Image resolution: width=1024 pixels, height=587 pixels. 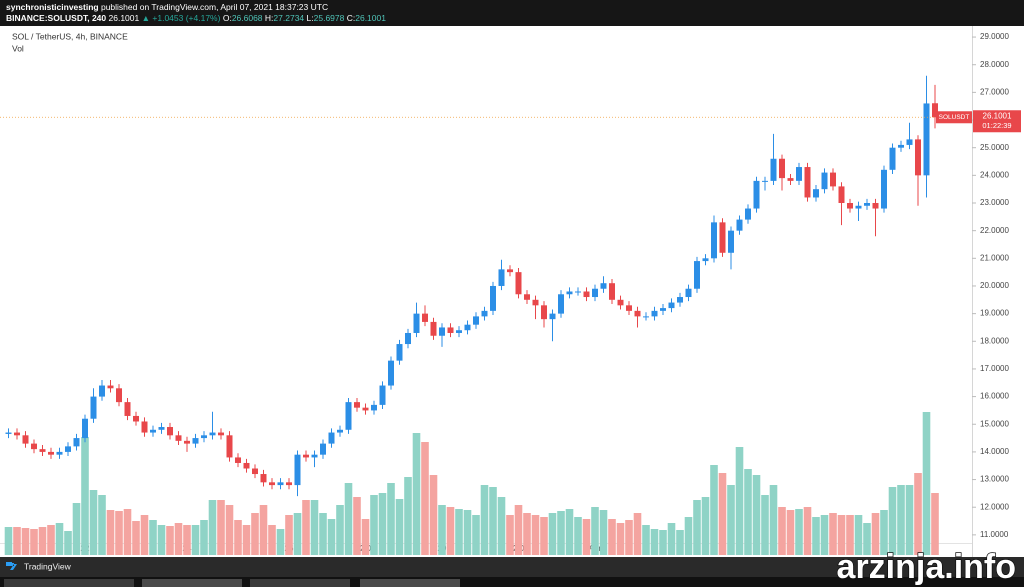 What do you see at coordinates (18, 48) in the screenshot?
I see `volume-label: Vol` at bounding box center [18, 48].